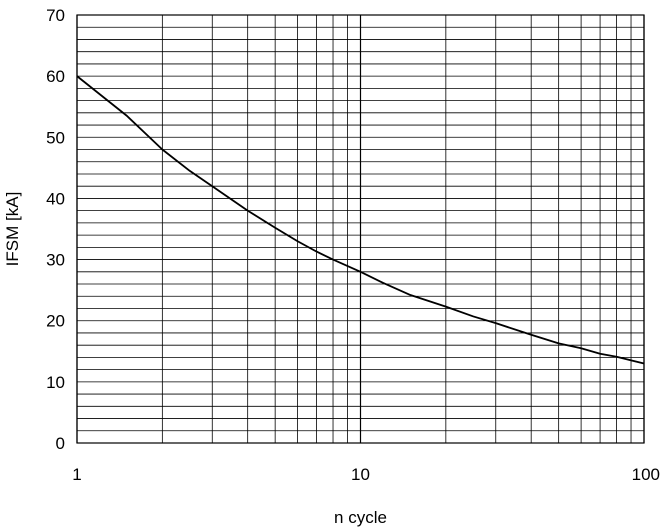  I want to click on y-tick-label: 20, so click(55, 321).